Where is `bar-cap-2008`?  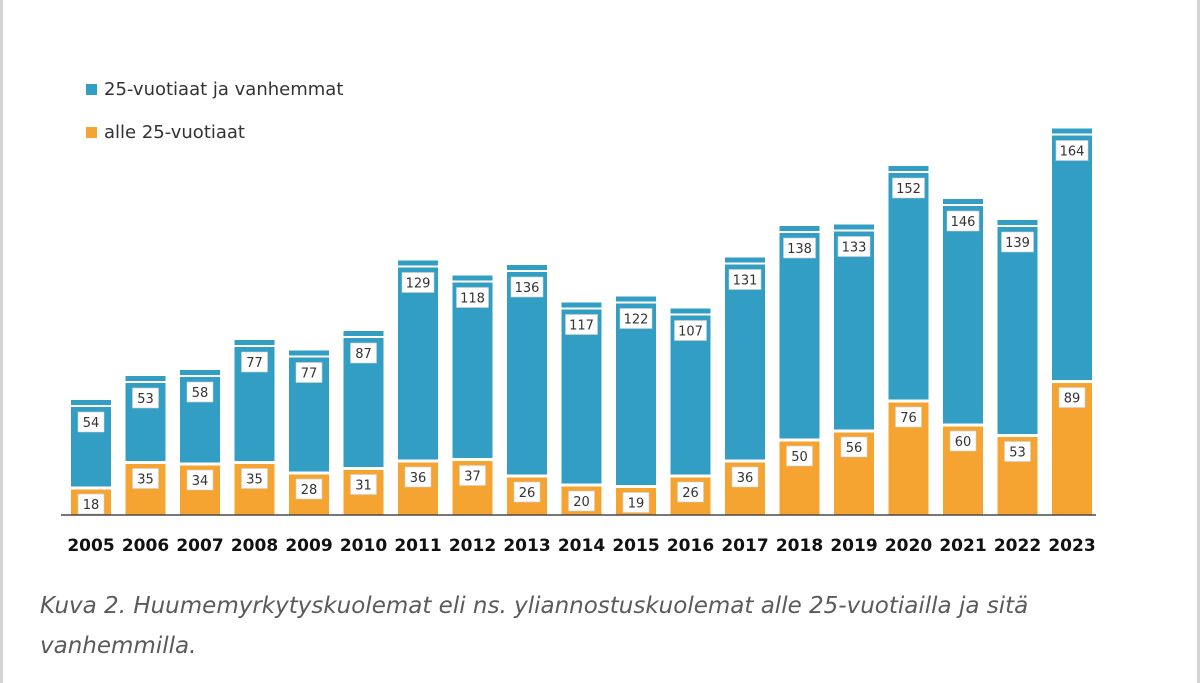 bar-cap-2008 is located at coordinates (254, 342).